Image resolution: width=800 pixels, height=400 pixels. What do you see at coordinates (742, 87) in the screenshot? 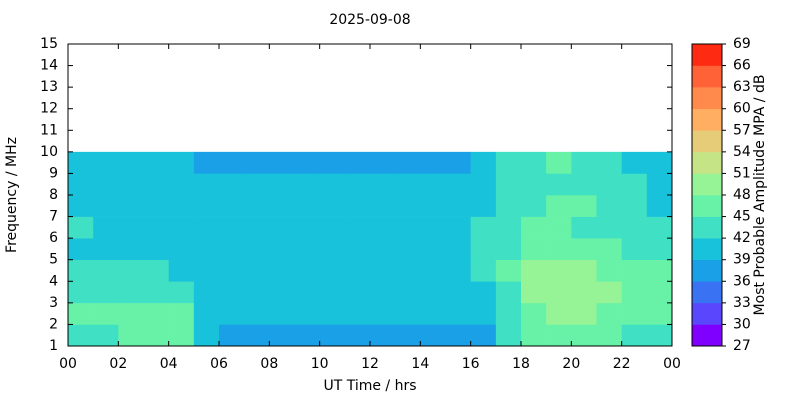
I see `colorbar-tick-label: 63` at bounding box center [742, 87].